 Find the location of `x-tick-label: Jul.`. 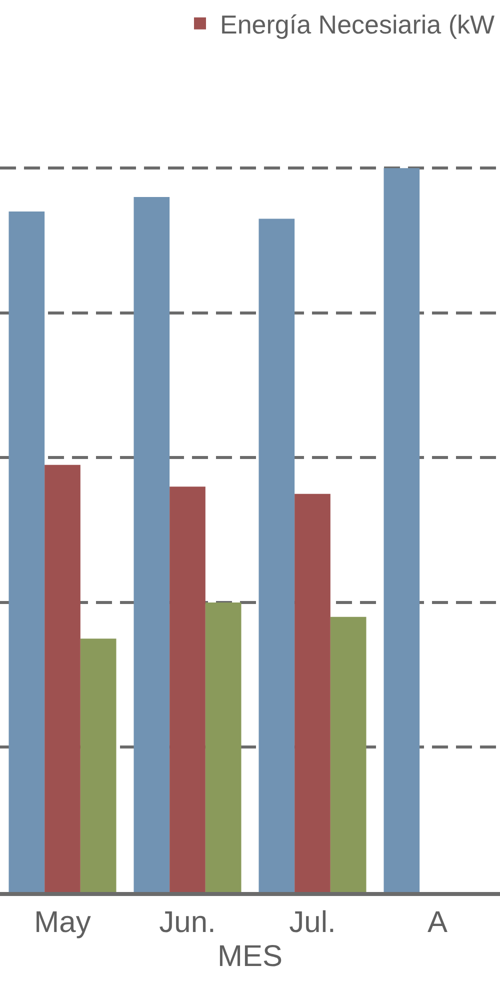

x-tick-label: Jul. is located at coordinates (312, 922).